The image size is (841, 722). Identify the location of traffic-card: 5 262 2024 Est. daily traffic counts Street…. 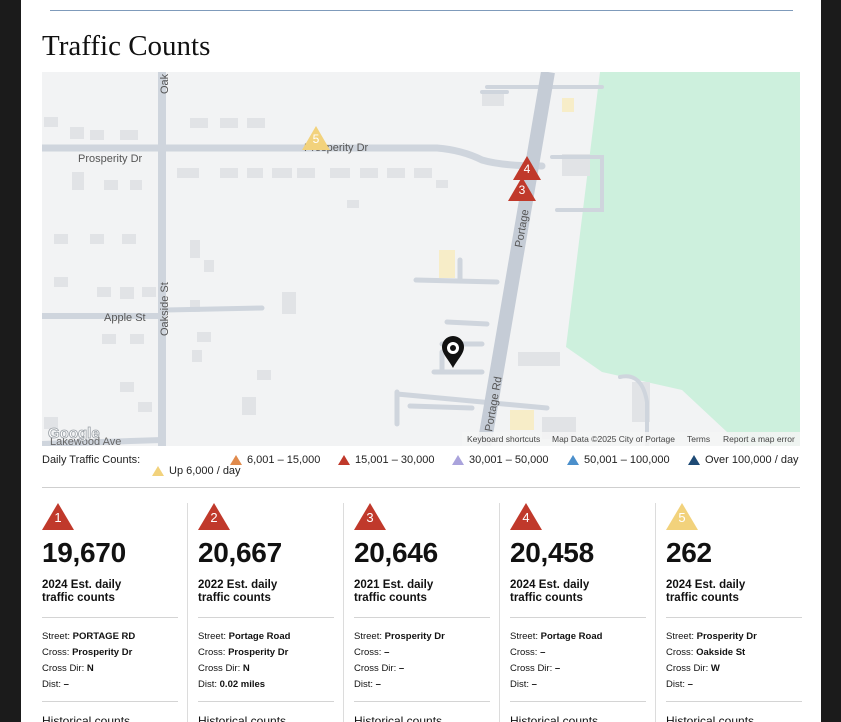
(734, 612).